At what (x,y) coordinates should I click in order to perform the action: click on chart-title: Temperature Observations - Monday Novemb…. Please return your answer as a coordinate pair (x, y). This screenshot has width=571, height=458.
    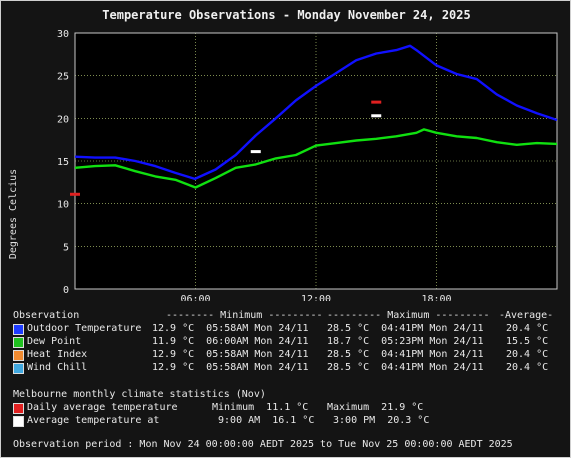
    Looking at the image, I should click on (286, 15).